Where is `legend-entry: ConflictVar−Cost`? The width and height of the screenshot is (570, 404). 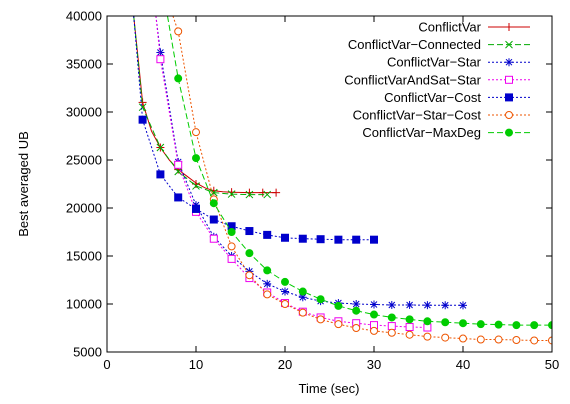
legend-entry: ConflictVar−Cost is located at coordinates (457, 97).